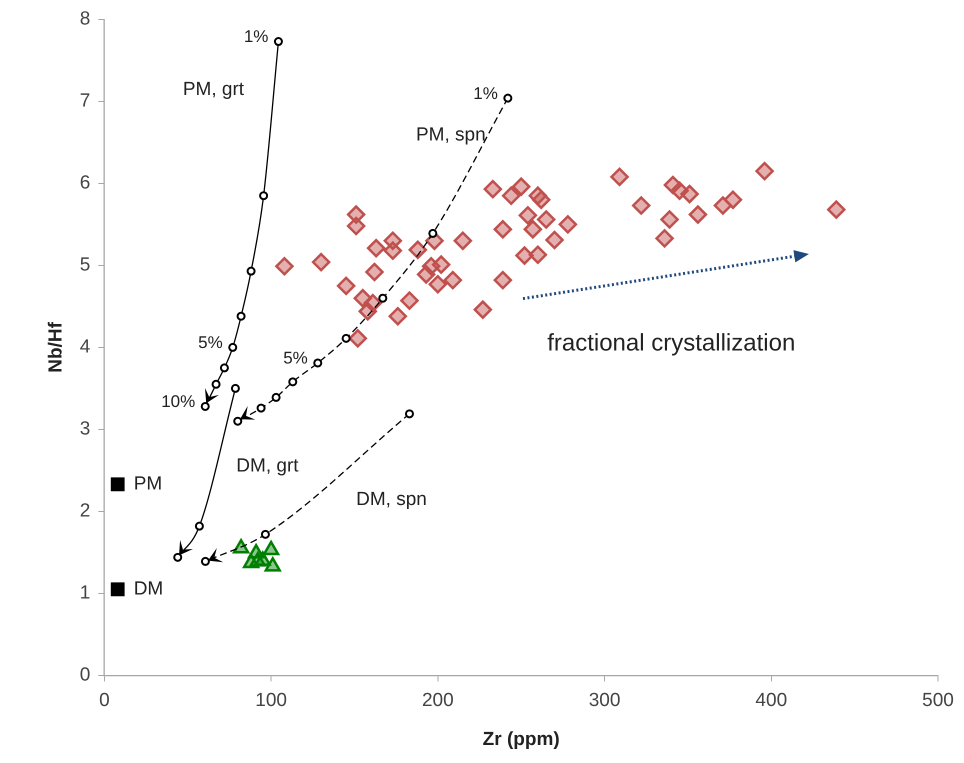 The height and width of the screenshot is (763, 964). Describe the element at coordinates (85, 593) in the screenshot. I see `y-tick-label: 1` at that location.